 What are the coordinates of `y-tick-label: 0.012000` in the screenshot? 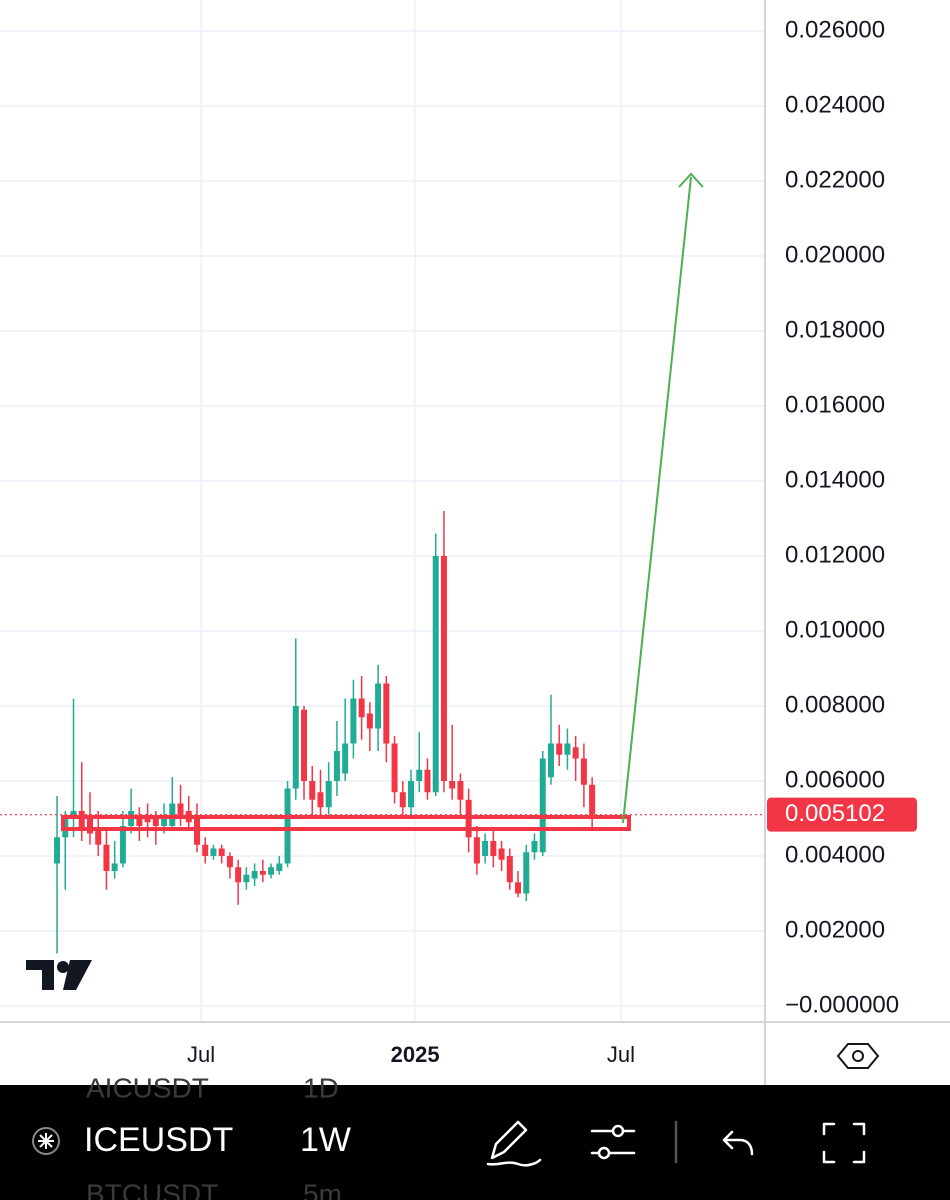 It's located at (835, 554).